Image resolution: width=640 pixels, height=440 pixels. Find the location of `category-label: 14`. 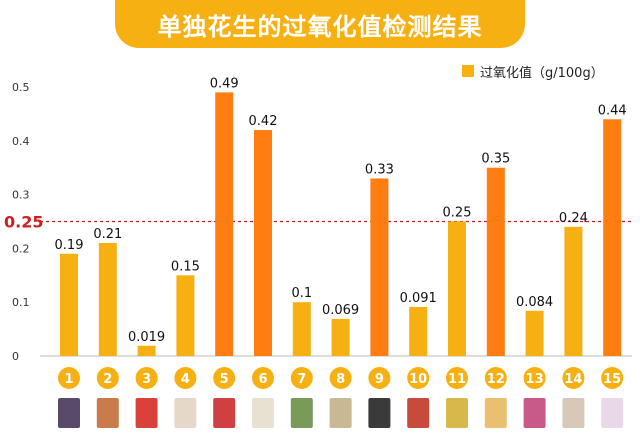

category-label: 14 is located at coordinates (573, 379).